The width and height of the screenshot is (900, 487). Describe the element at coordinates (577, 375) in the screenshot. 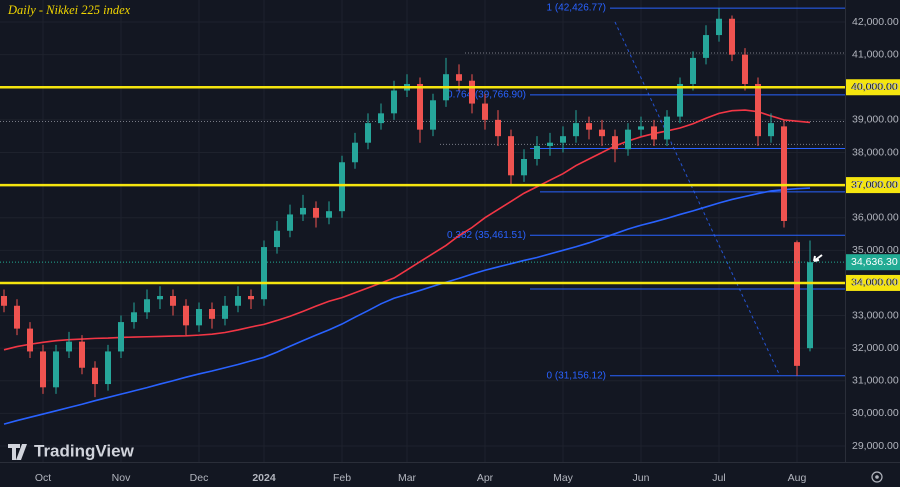

I see `fib-label: 0 (31,156.12)` at that location.